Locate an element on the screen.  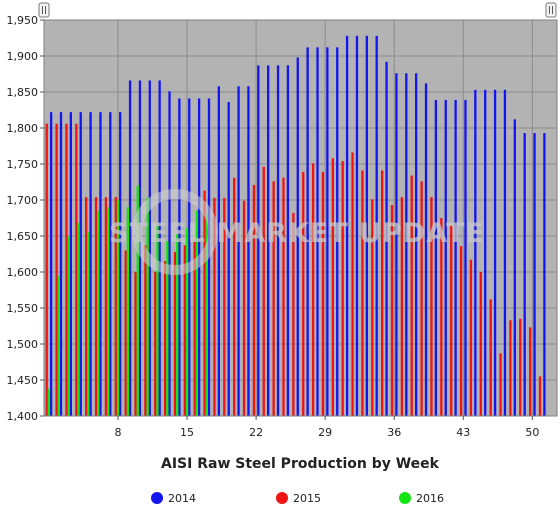
x-tick-label: 36 is located at coordinates (394, 432).